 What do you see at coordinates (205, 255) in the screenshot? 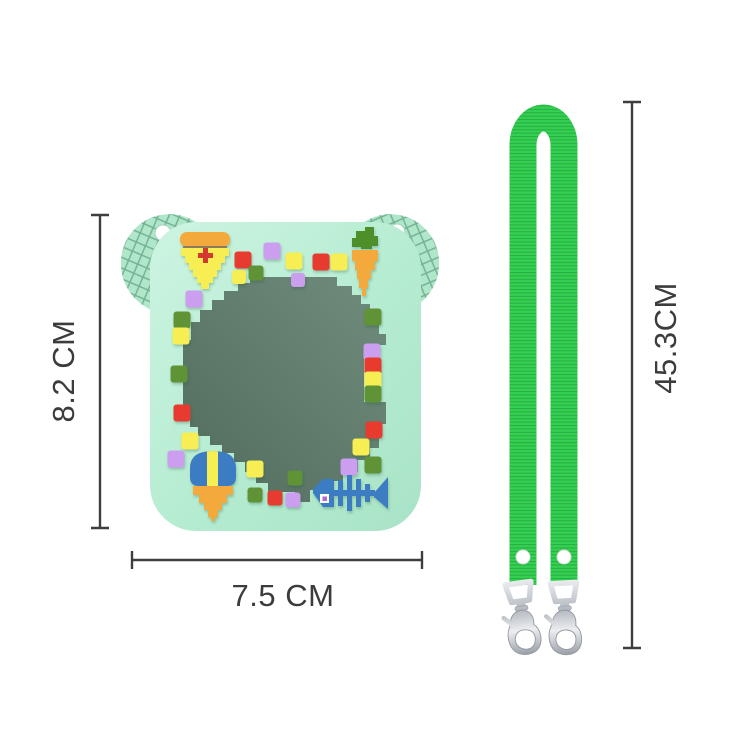
I see `cross-icon` at bounding box center [205, 255].